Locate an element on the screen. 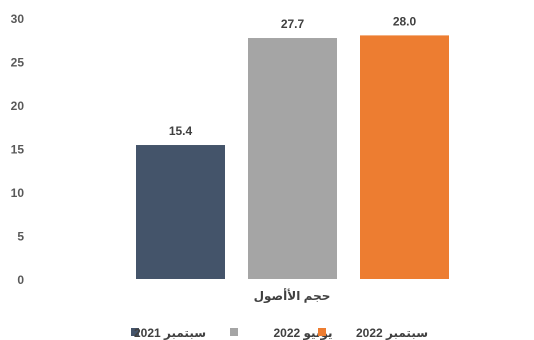 This screenshot has width=534, height=340. legend-label: سبتمبر 2021 is located at coordinates (170, 333).